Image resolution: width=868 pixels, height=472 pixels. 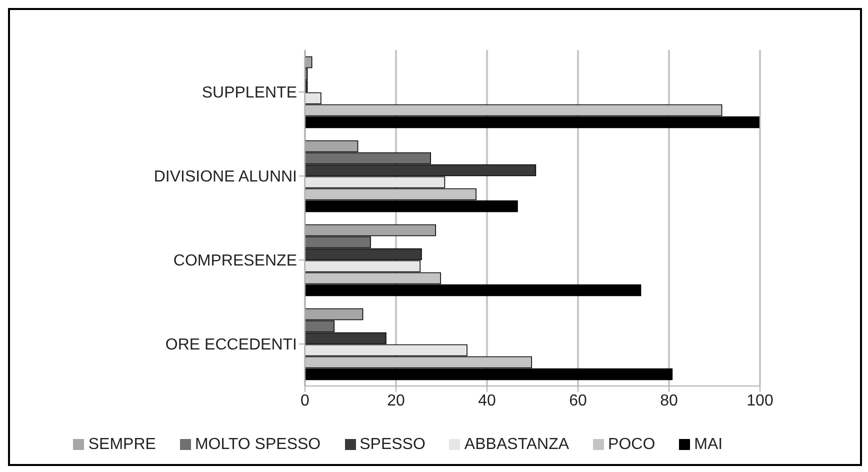 What do you see at coordinates (305, 401) in the screenshot?
I see `x-tick-label: 0` at bounding box center [305, 401].